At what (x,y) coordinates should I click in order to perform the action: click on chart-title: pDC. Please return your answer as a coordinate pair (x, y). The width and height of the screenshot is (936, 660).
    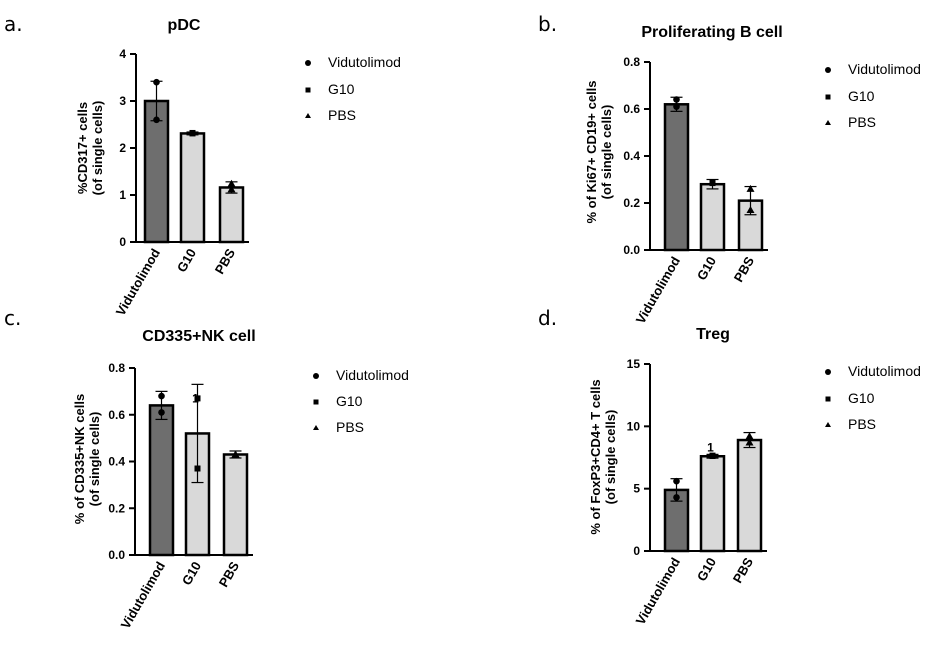
    Looking at the image, I should click on (184, 25).